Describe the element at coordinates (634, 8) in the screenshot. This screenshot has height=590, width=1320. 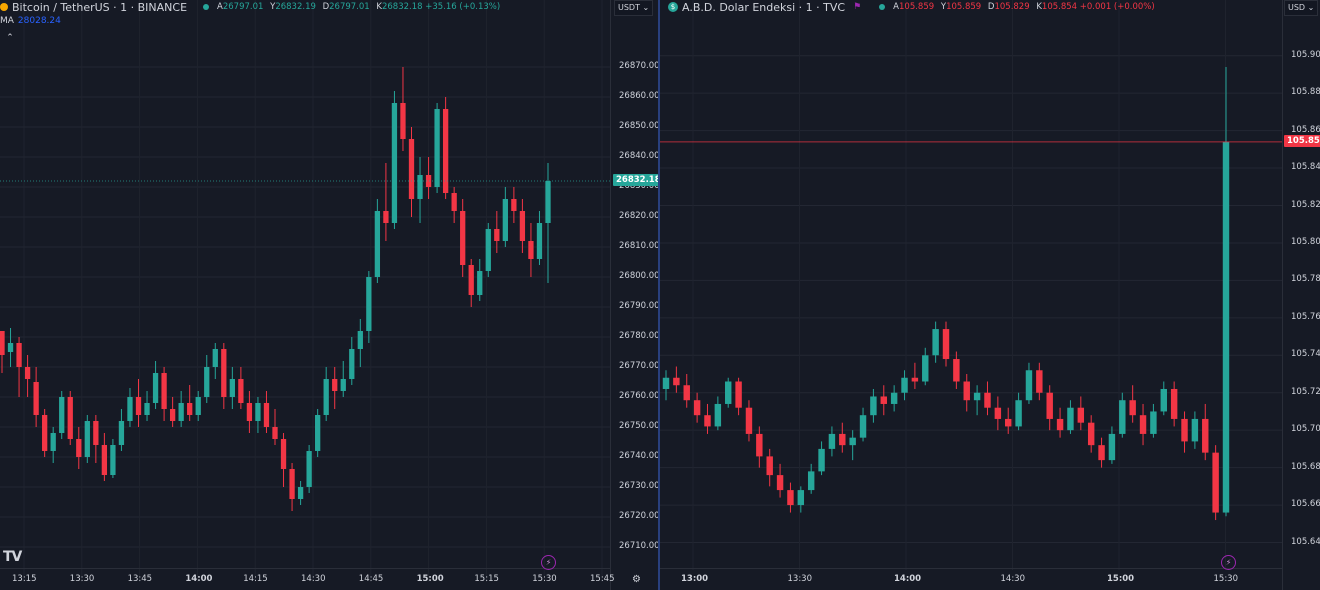
I see `currency-selector: USDT ⌄` at that location.